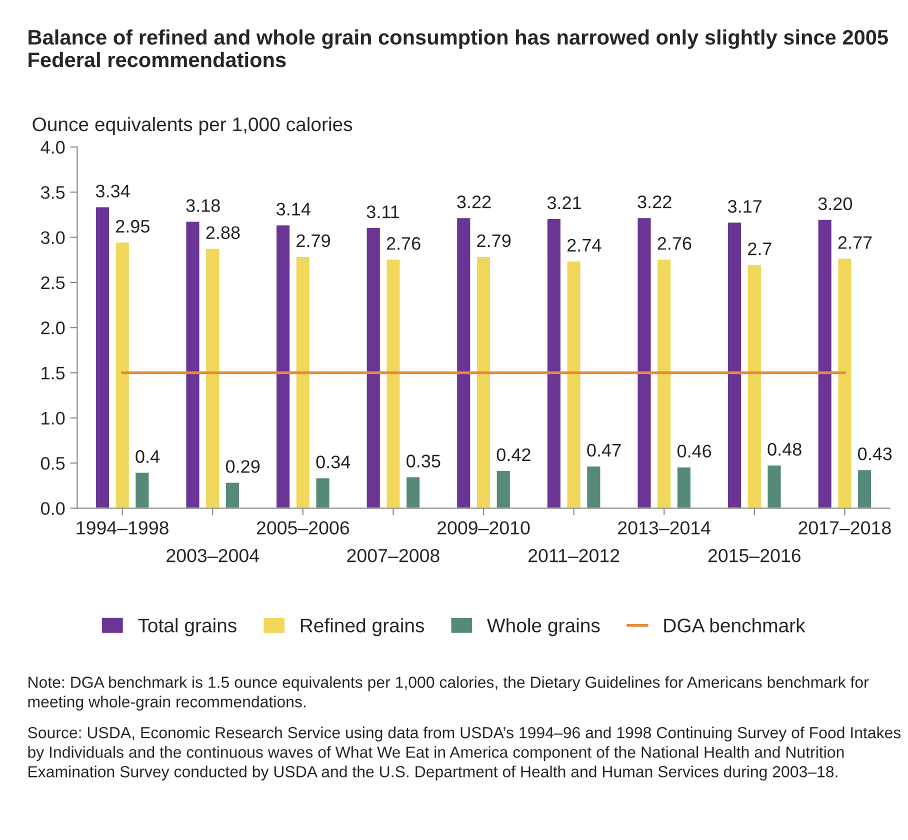 Image resolution: width=908 pixels, height=840 pixels. Describe the element at coordinates (458, 48) in the screenshot. I see `chart-title: Balance of refined and whole grain consumption has narrowed only slightly since 2005 Federal recommendations` at that location.